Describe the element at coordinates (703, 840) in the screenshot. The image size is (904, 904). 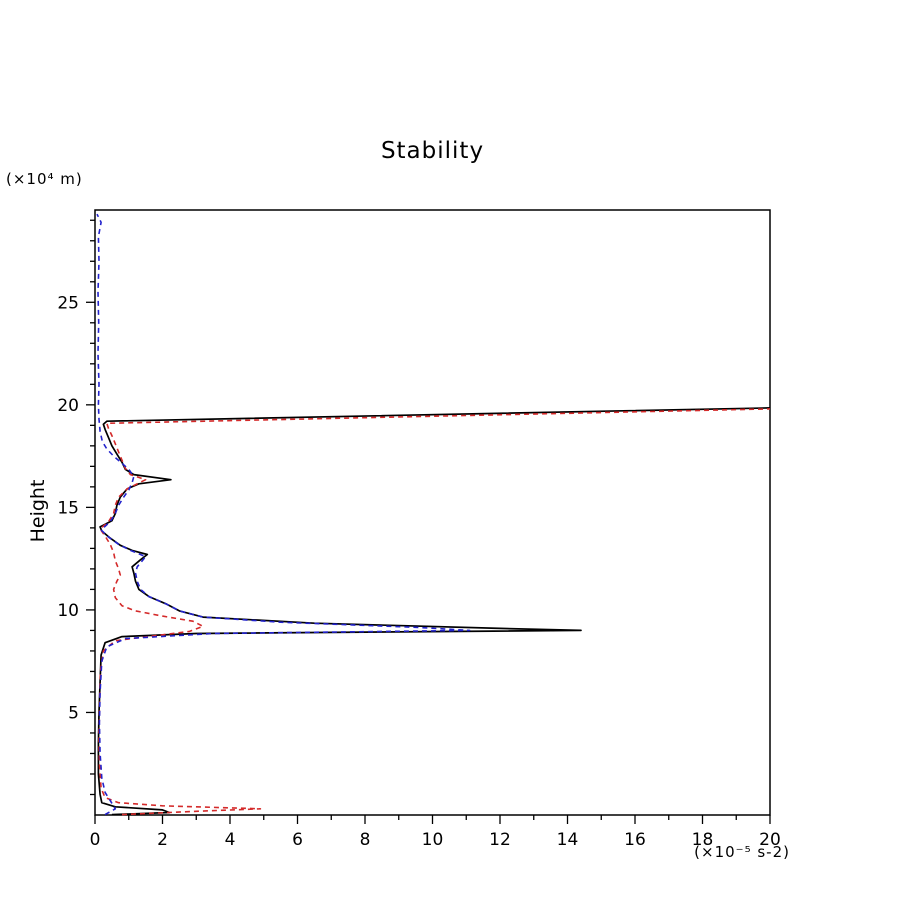
I see `x-tick-label: 18` at that location.